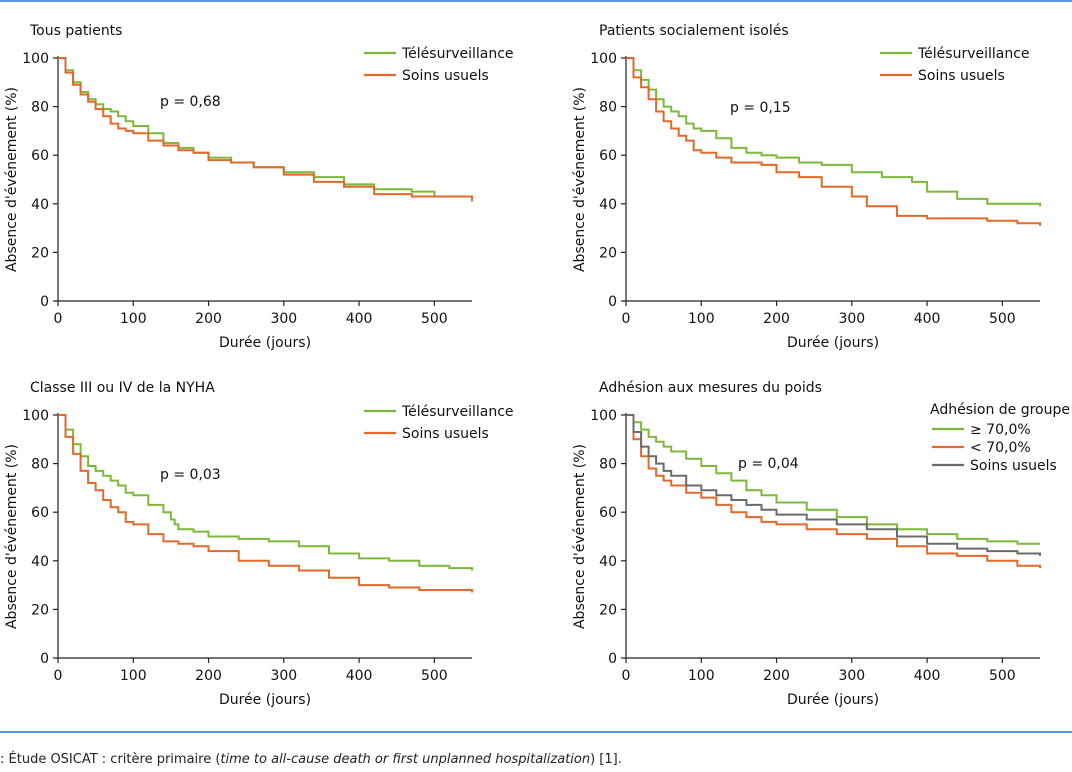 The height and width of the screenshot is (772, 1072). What do you see at coordinates (1000, 410) in the screenshot?
I see `legend-title: Adhésion de groupe` at bounding box center [1000, 410].